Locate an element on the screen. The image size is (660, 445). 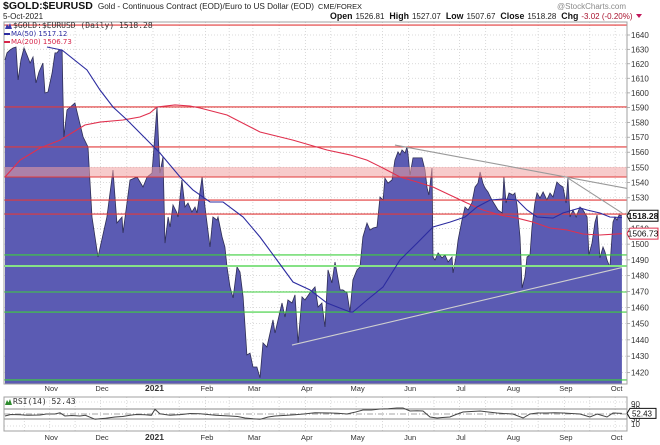
close-value-label-box is located at coordinates (642, 215).